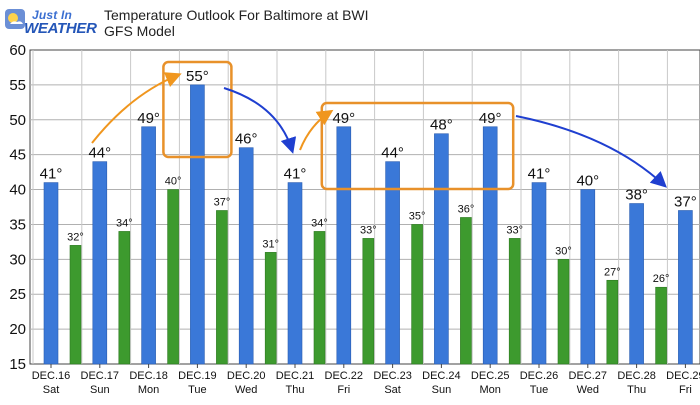 This screenshot has height=405, width=700. Describe the element at coordinates (236, 15) in the screenshot. I see `chart-title: Temperature Outlook For Baltimore at BWI` at that location.